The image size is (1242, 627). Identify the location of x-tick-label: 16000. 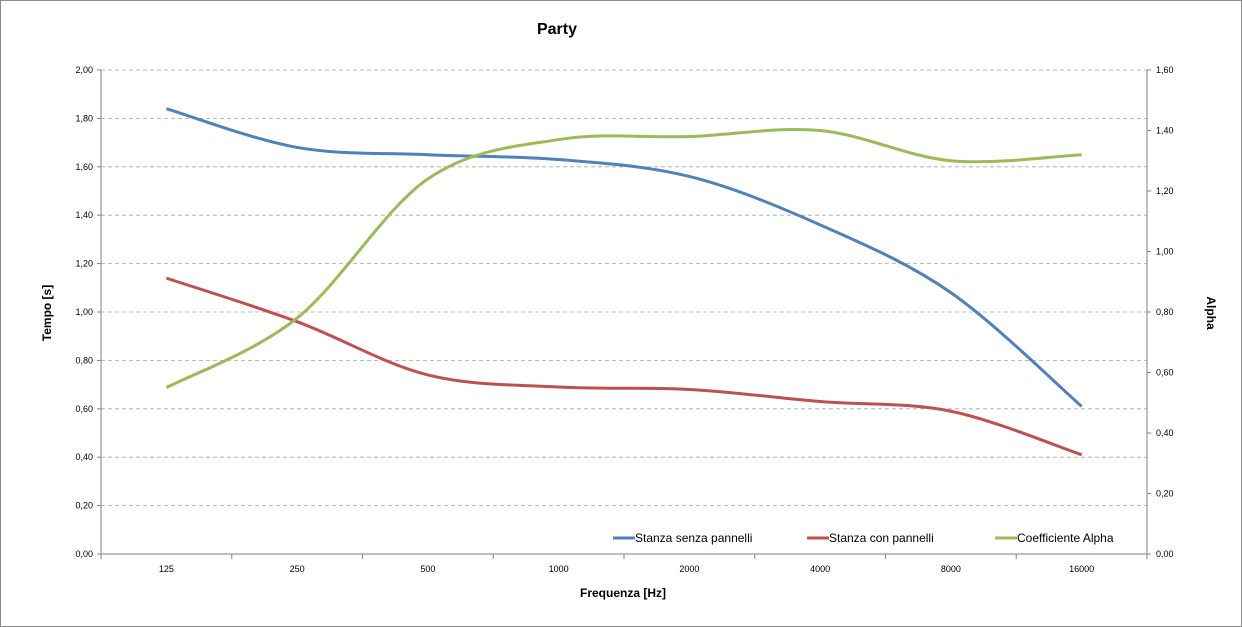
(1081, 569).